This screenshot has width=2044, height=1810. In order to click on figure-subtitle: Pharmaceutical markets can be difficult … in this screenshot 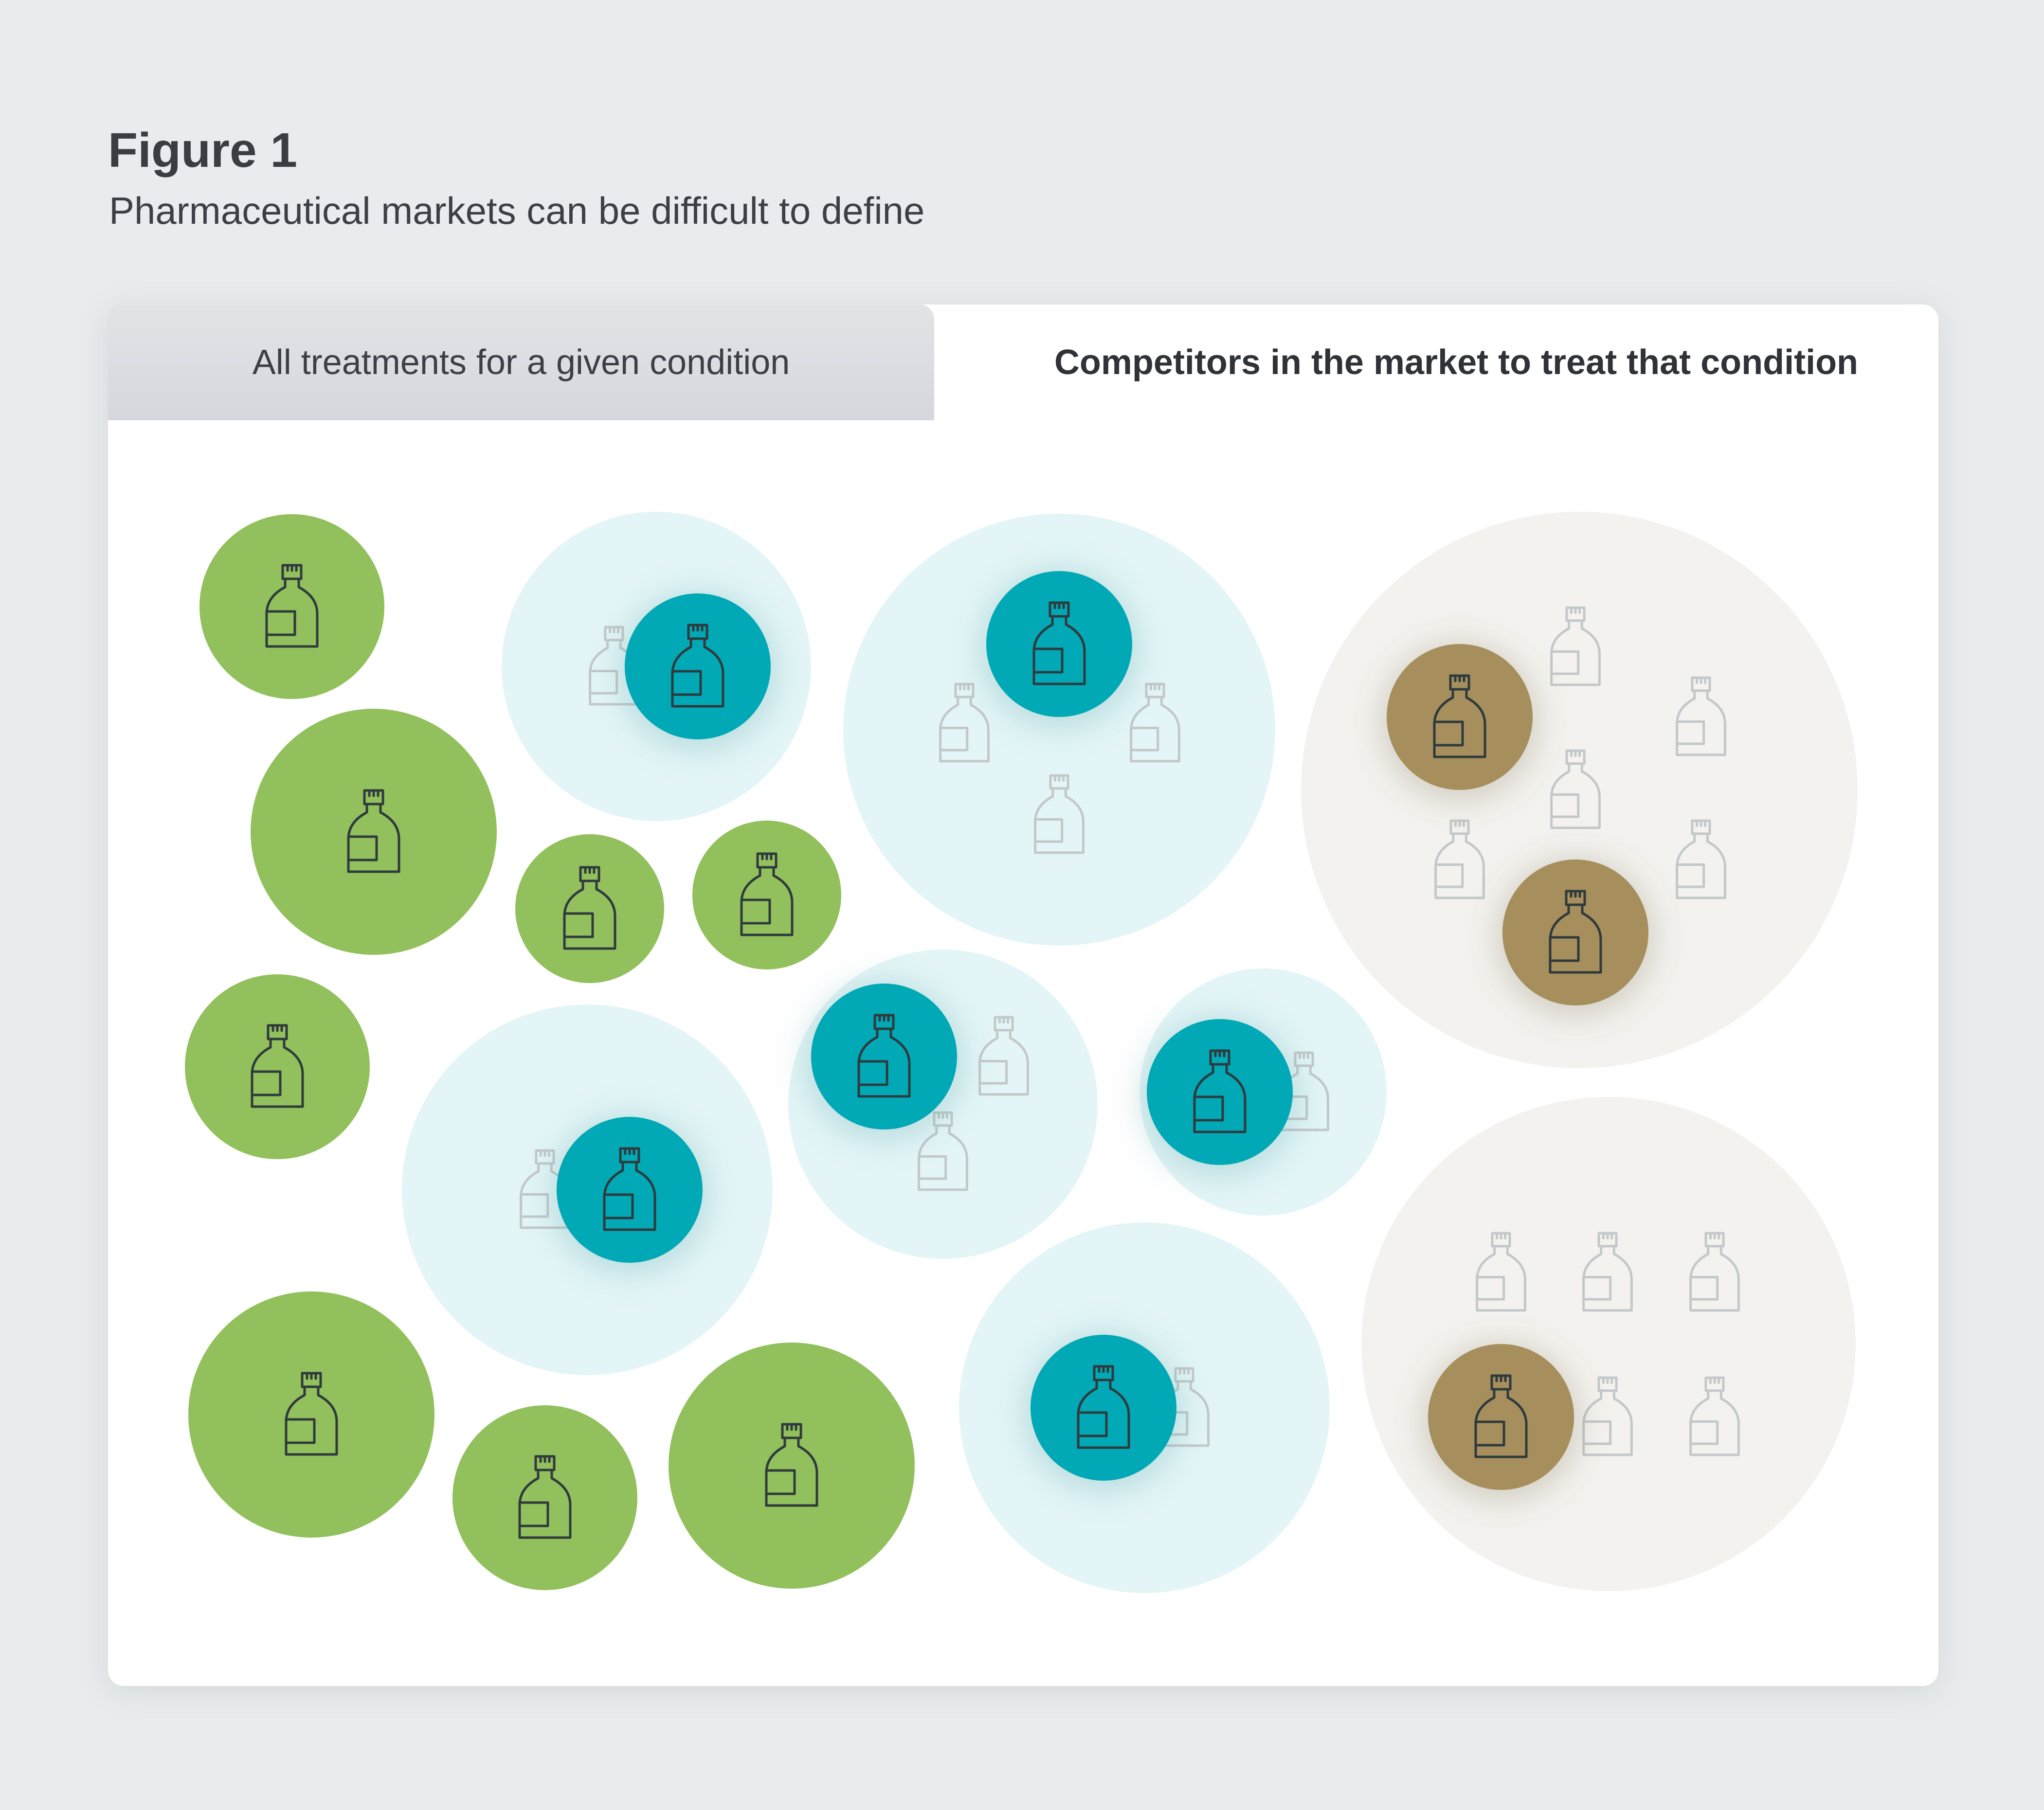, I will do `click(517, 211)`.